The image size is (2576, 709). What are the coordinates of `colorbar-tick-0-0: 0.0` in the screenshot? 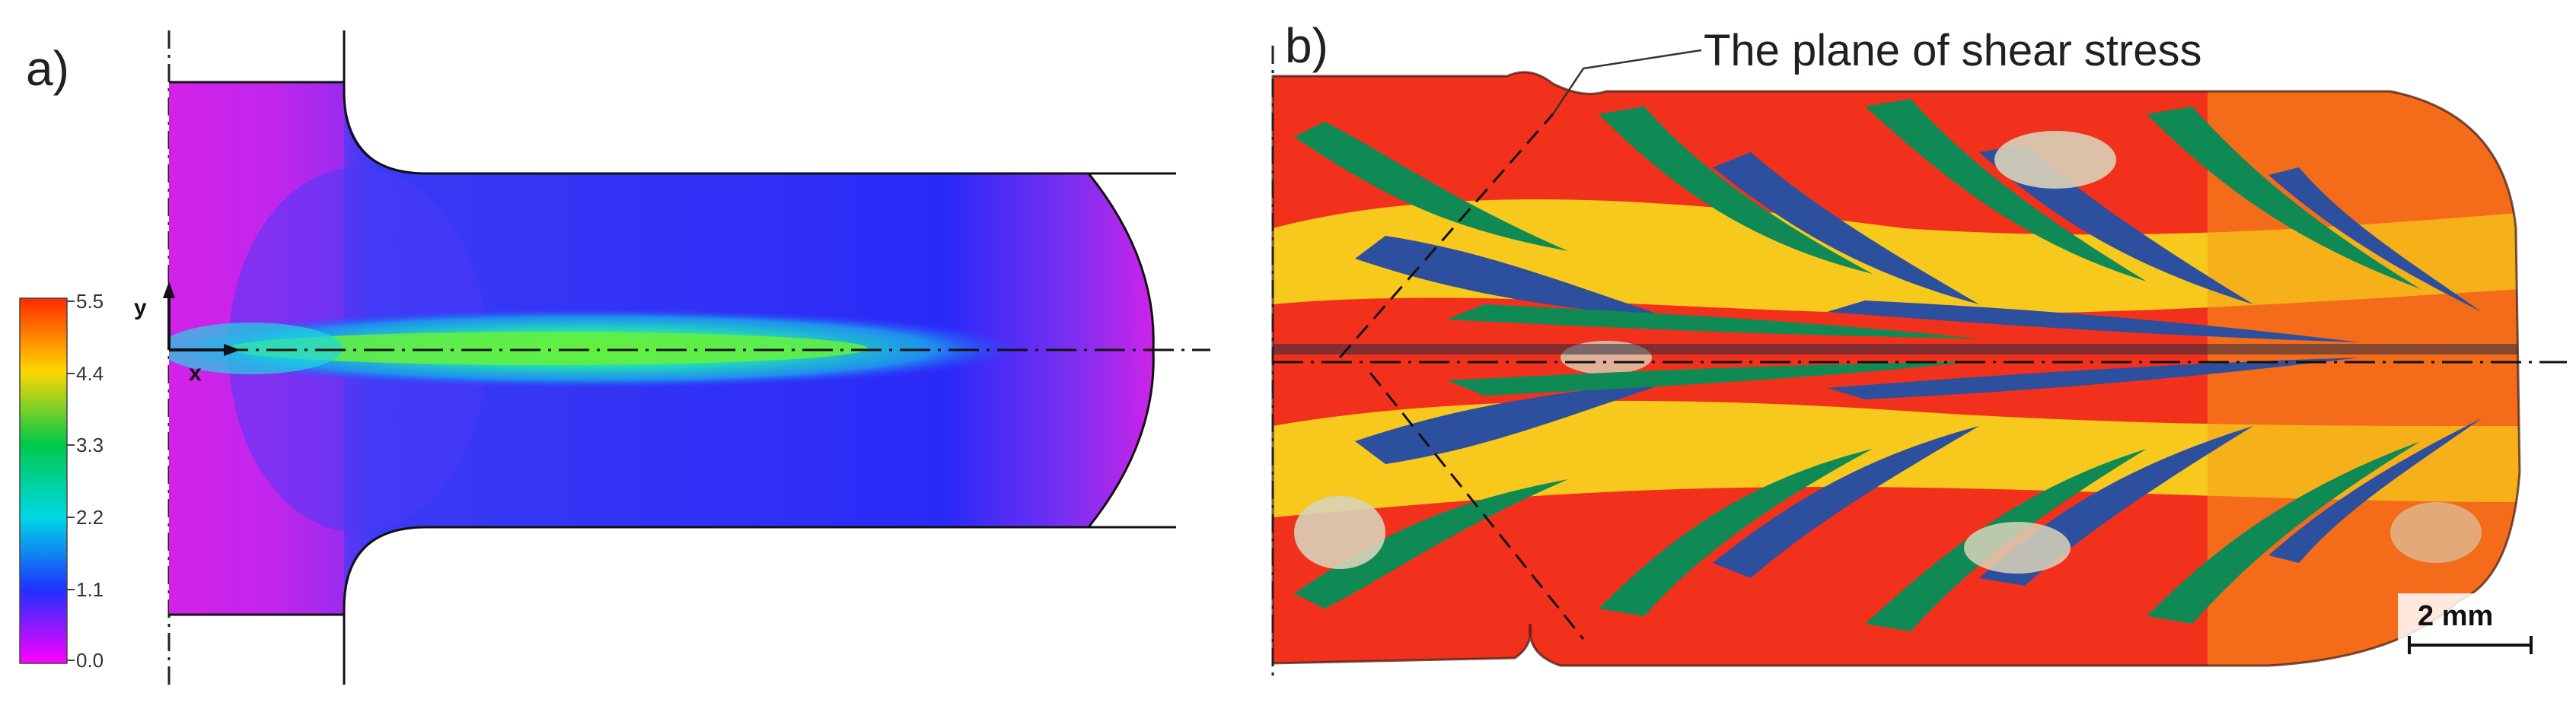 It's located at (90, 660).